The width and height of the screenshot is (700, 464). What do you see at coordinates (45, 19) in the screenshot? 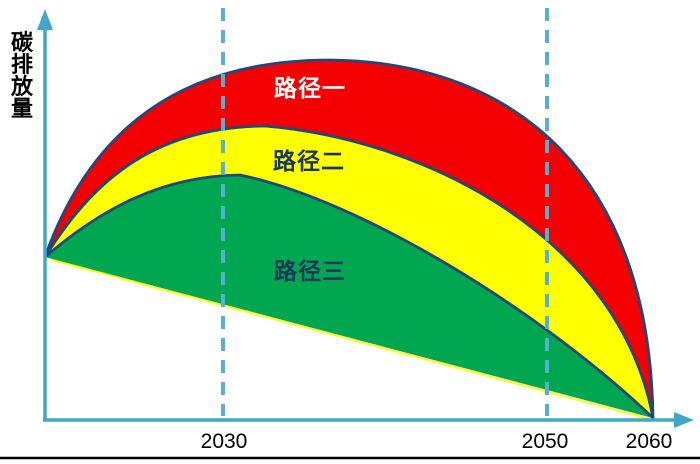
I see `y-axis-arrow-icon` at bounding box center [45, 19].